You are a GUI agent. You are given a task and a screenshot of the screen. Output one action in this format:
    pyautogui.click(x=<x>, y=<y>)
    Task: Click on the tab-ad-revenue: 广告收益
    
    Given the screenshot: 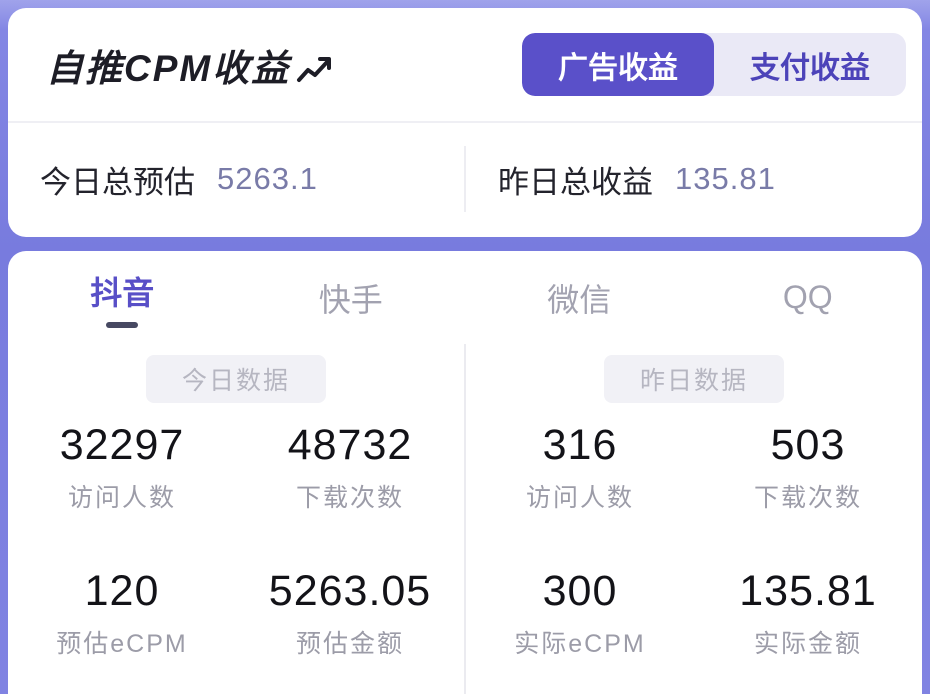 What is the action you would take?
    pyautogui.click(x=618, y=64)
    